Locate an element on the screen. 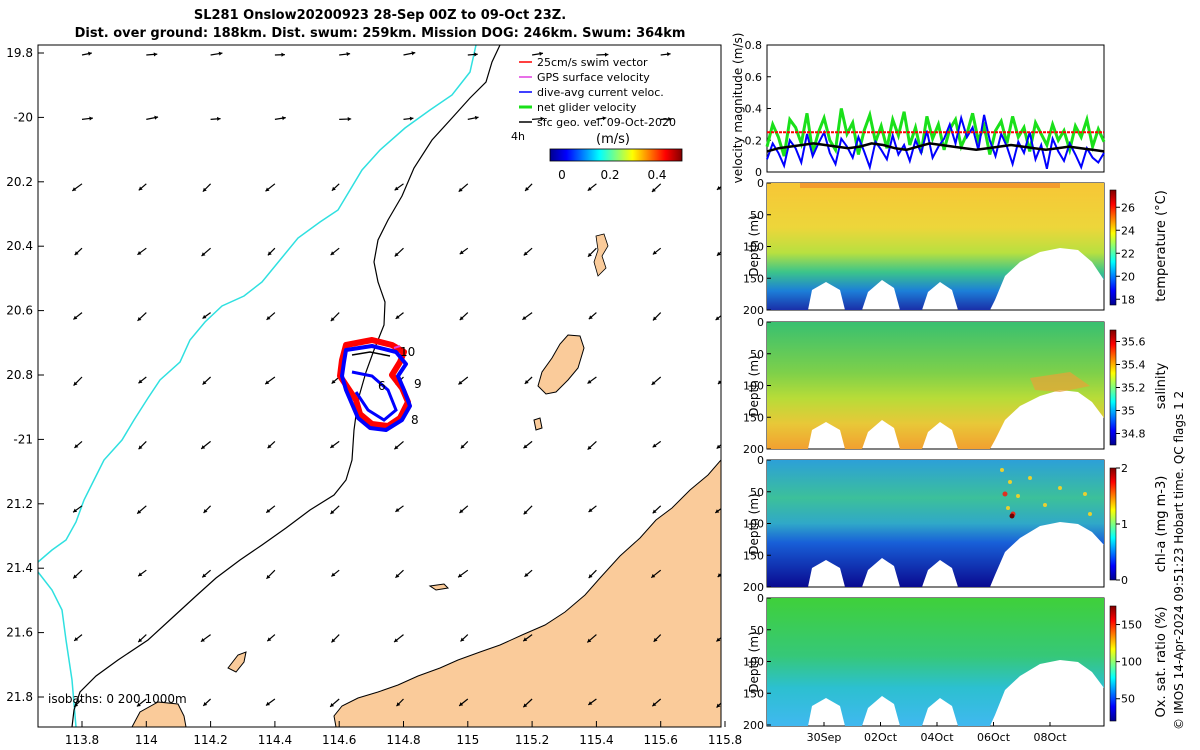 The width and height of the screenshot is (1200, 750). isobath-0m-1000m-line is located at coordinates (57, 649).